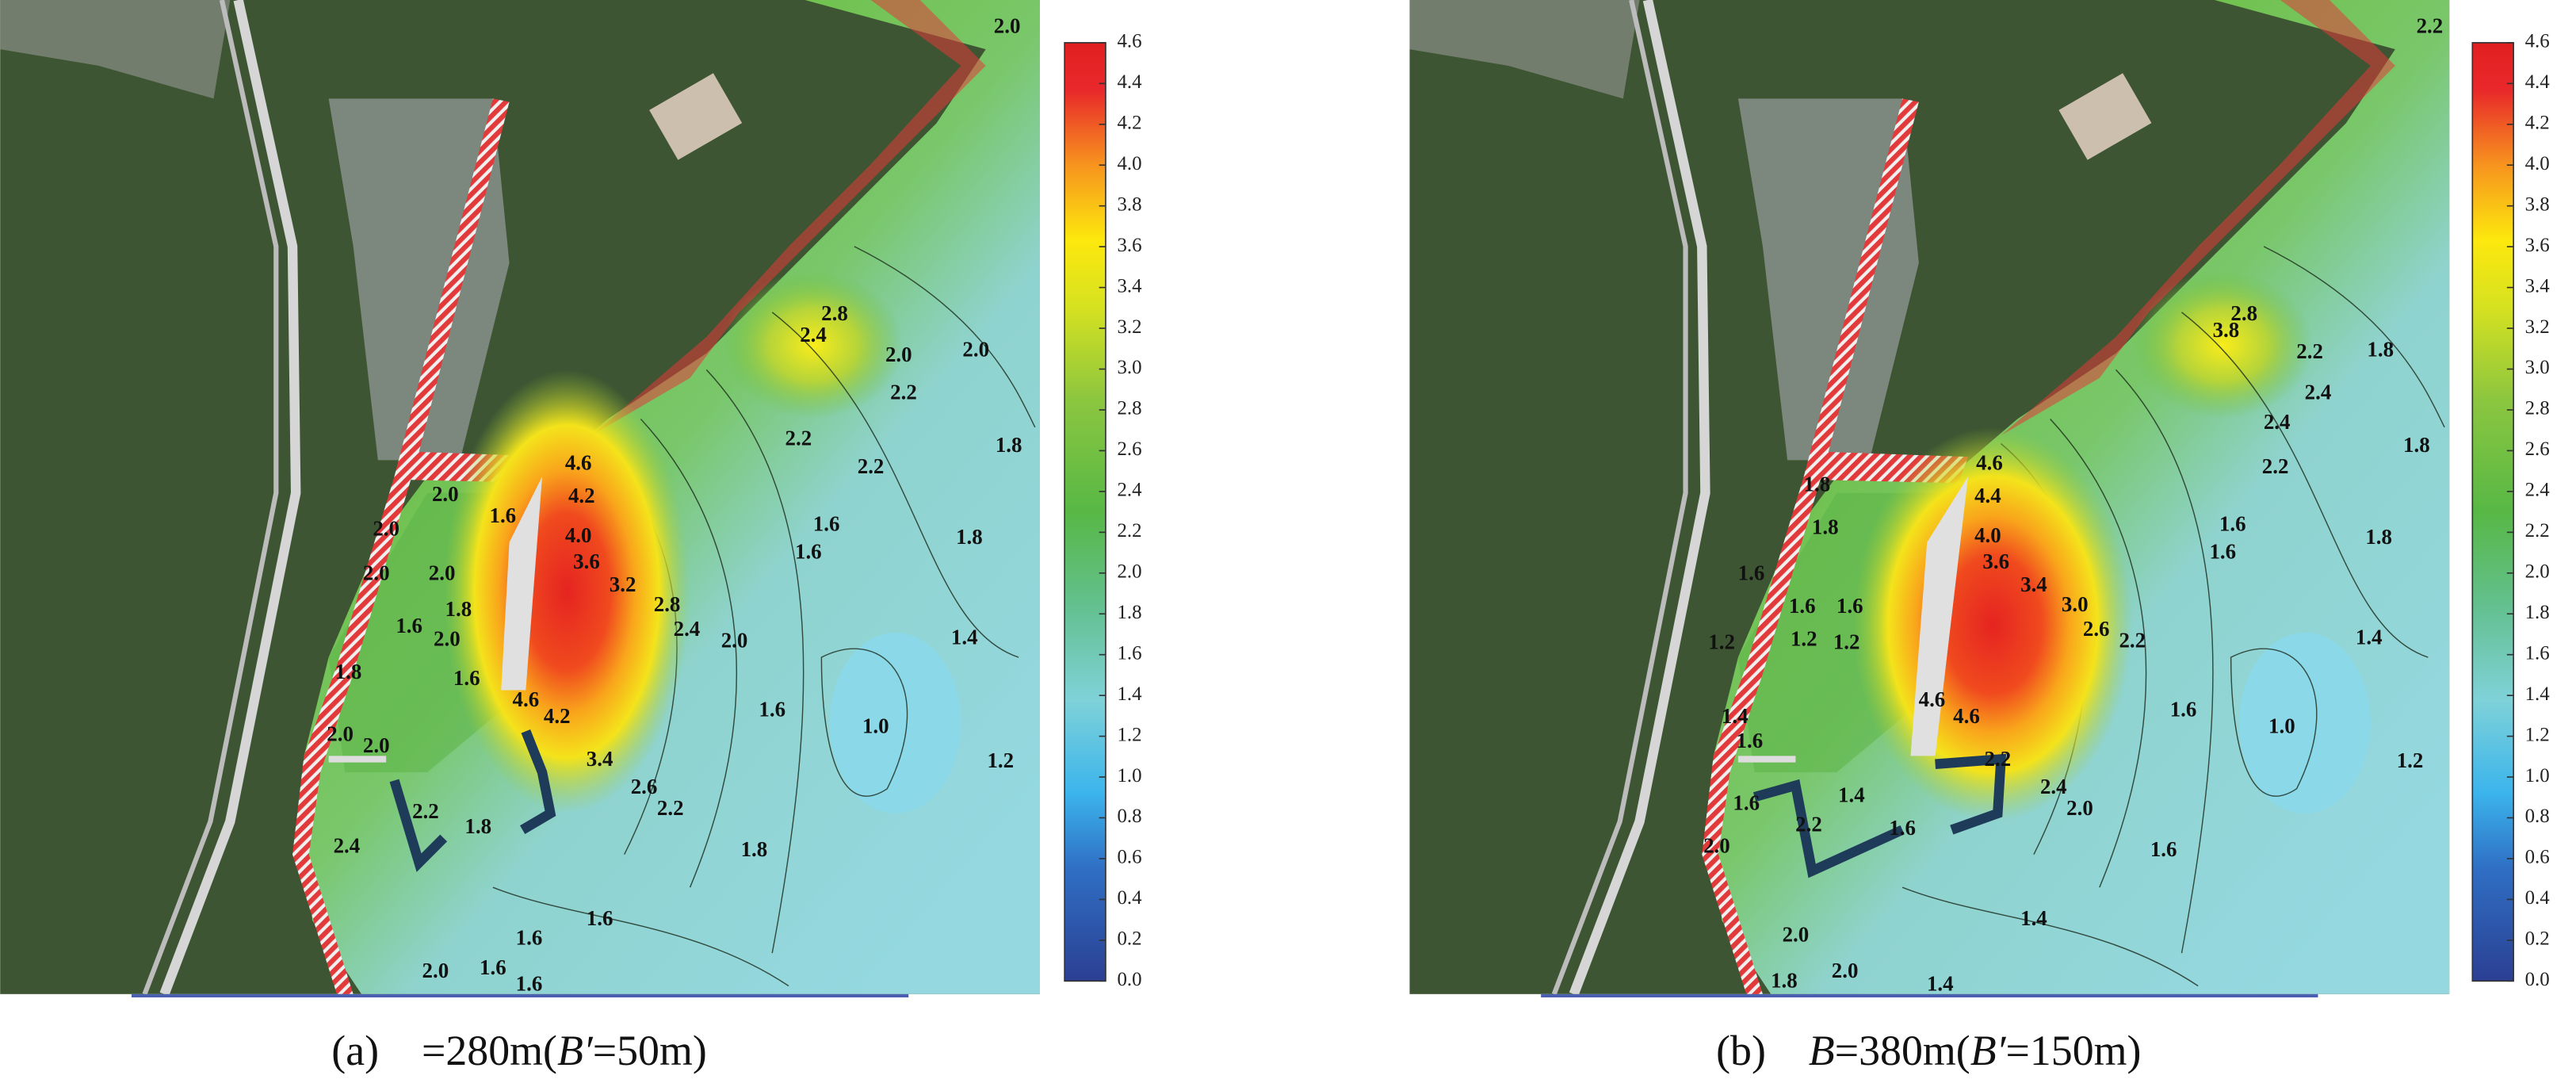  What do you see at coordinates (1129, 979) in the screenshot?
I see `colorbar-tick-label: 0.0` at bounding box center [1129, 979].